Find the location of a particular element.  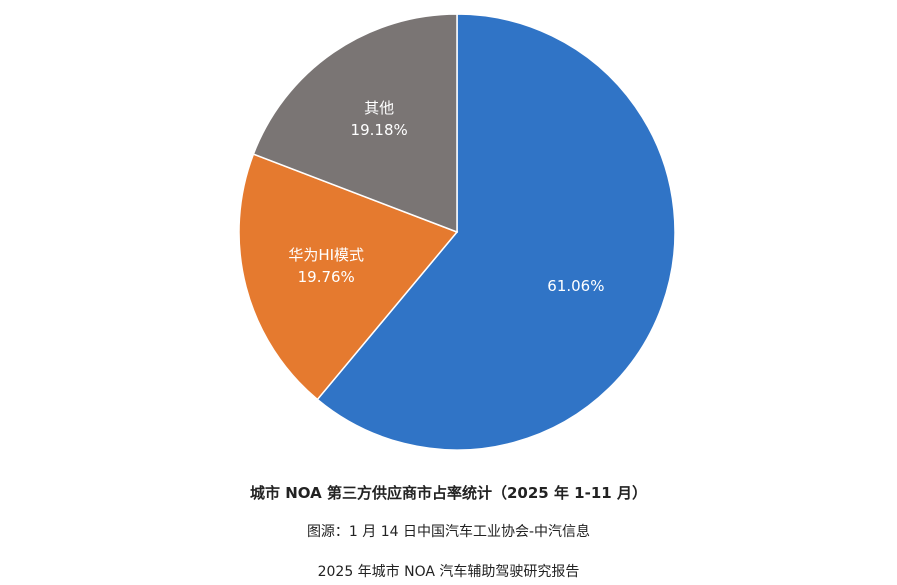

slice-name-label-1: 华为HI模式 is located at coordinates (326, 255).